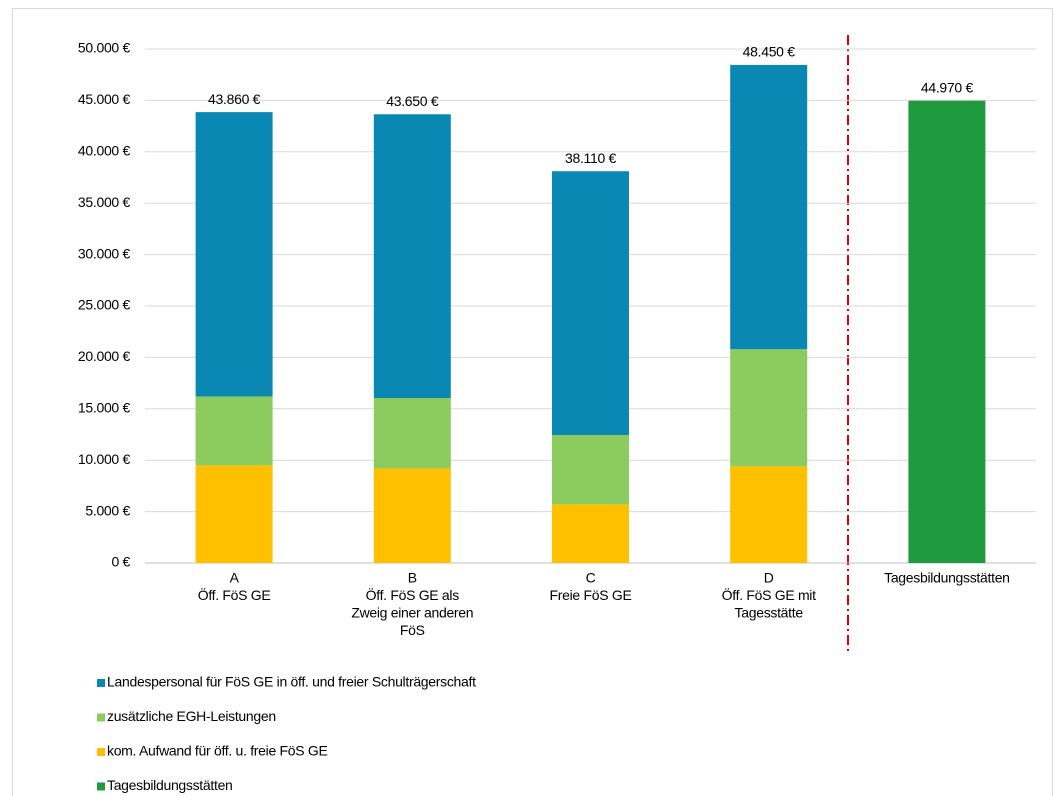 This screenshot has height=796, width=1064. What do you see at coordinates (769, 52) in the screenshot?
I see `total-label: 48.450 €` at bounding box center [769, 52].